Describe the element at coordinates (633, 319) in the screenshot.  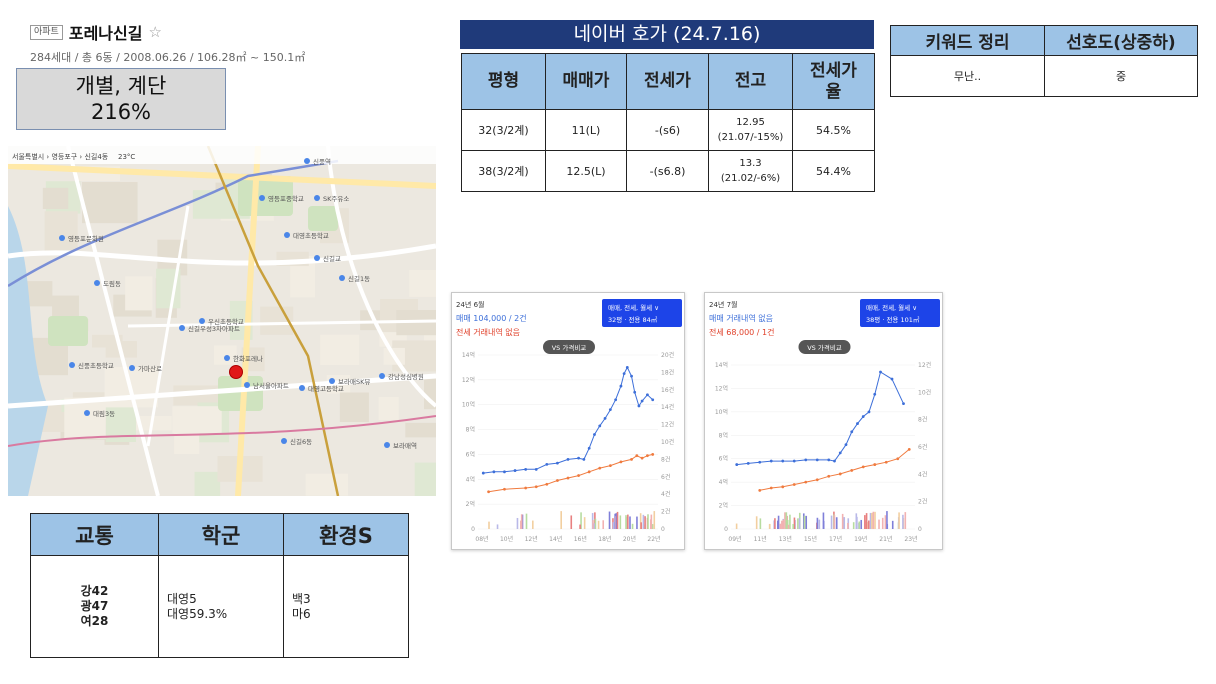
I see `pyeong-label: 32평 · 전용 84㎡` at that location.